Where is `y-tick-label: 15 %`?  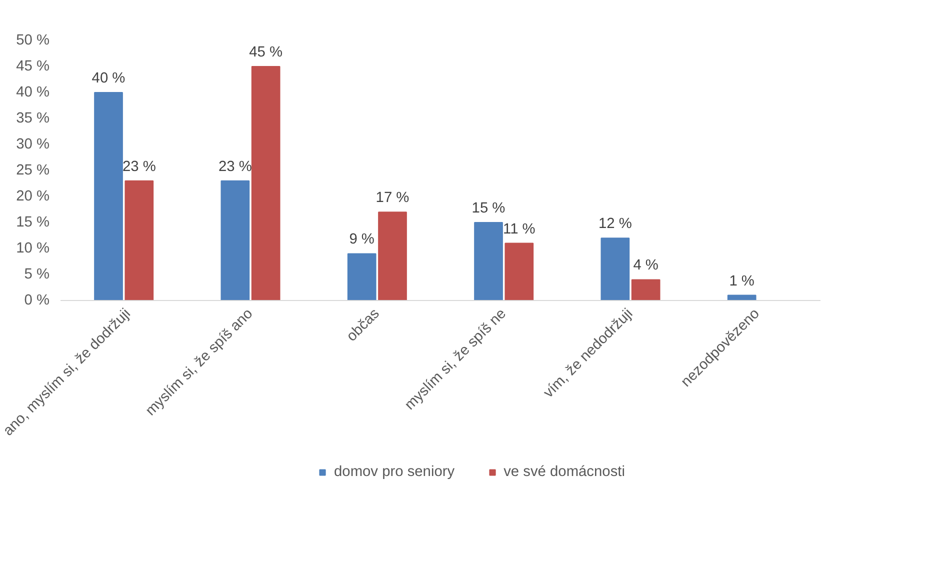 y-tick-label: 15 % is located at coordinates (33, 222).